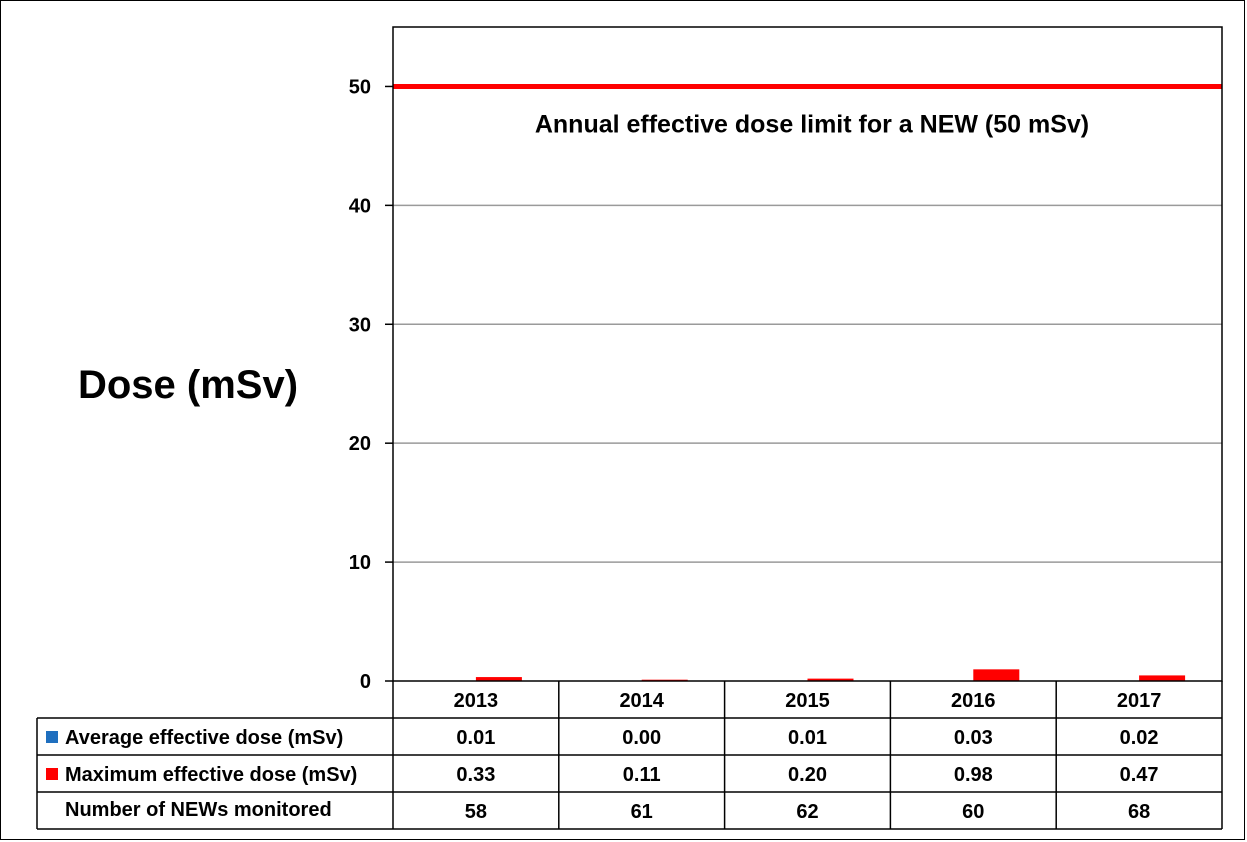 This screenshot has width=1247, height=842. Describe the element at coordinates (360, 87) in the screenshot. I see `y-tick-label: 50` at that location.